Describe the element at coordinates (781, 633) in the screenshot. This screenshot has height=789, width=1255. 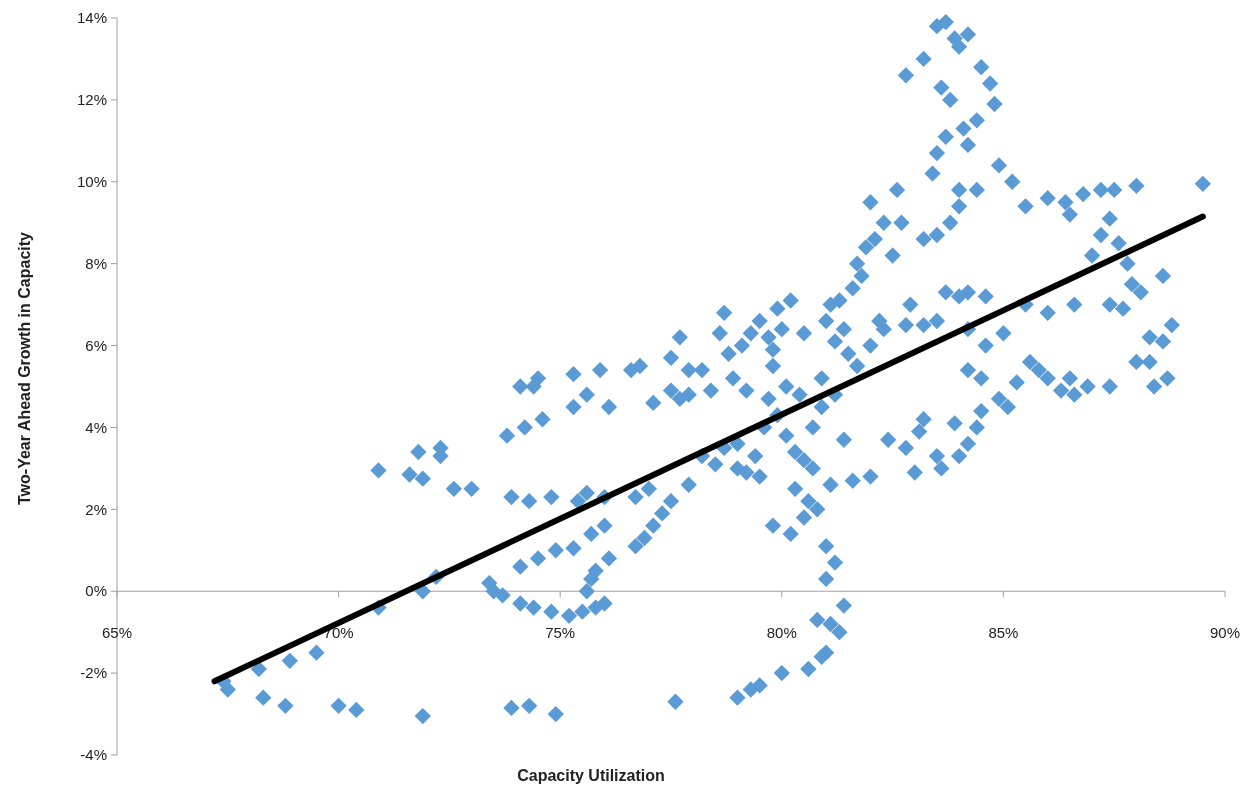
I see `x-tick-label: 80%` at that location.